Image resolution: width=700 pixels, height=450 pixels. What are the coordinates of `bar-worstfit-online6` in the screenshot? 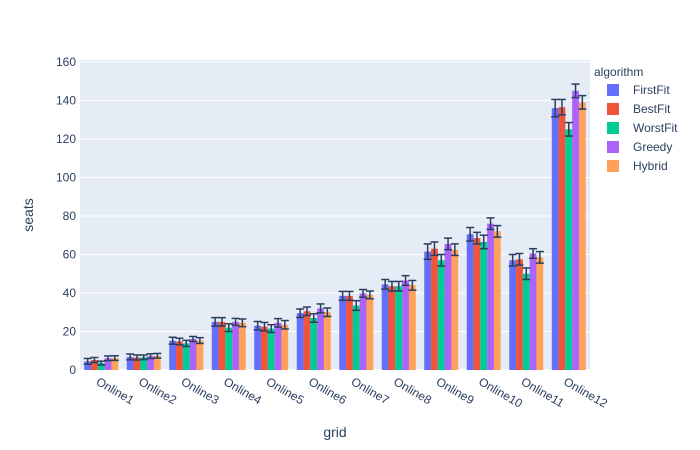 It's located at (314, 344).